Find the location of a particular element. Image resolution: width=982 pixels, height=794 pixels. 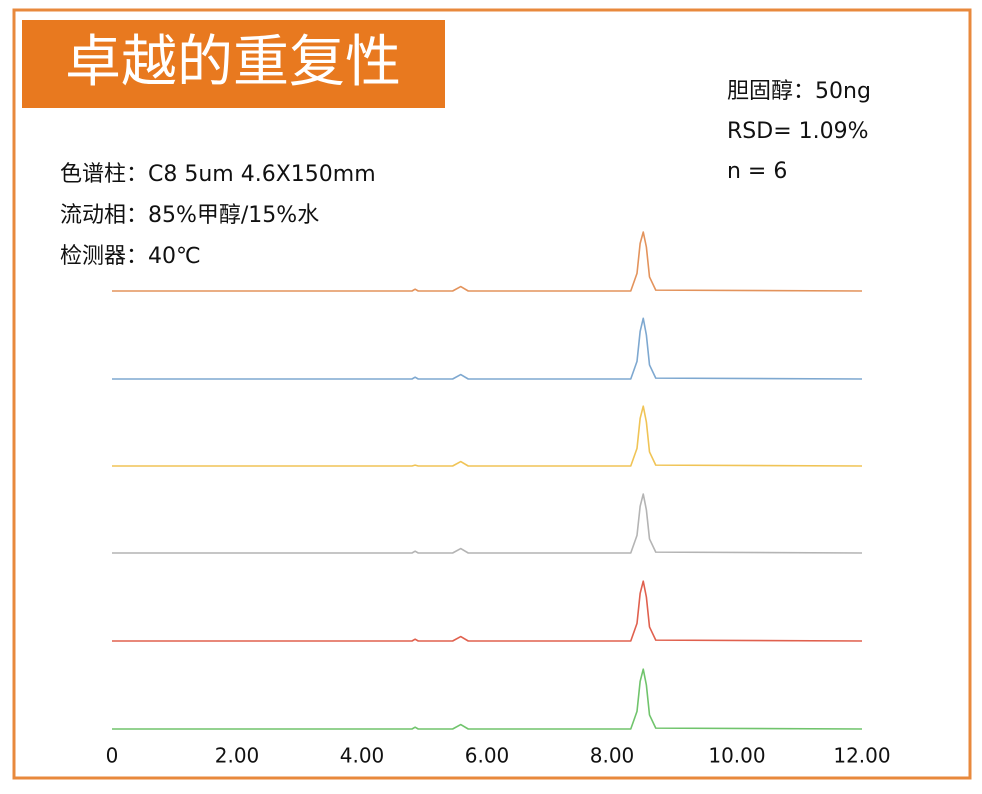

annotation: 检测器：40℃ is located at coordinates (130, 256).